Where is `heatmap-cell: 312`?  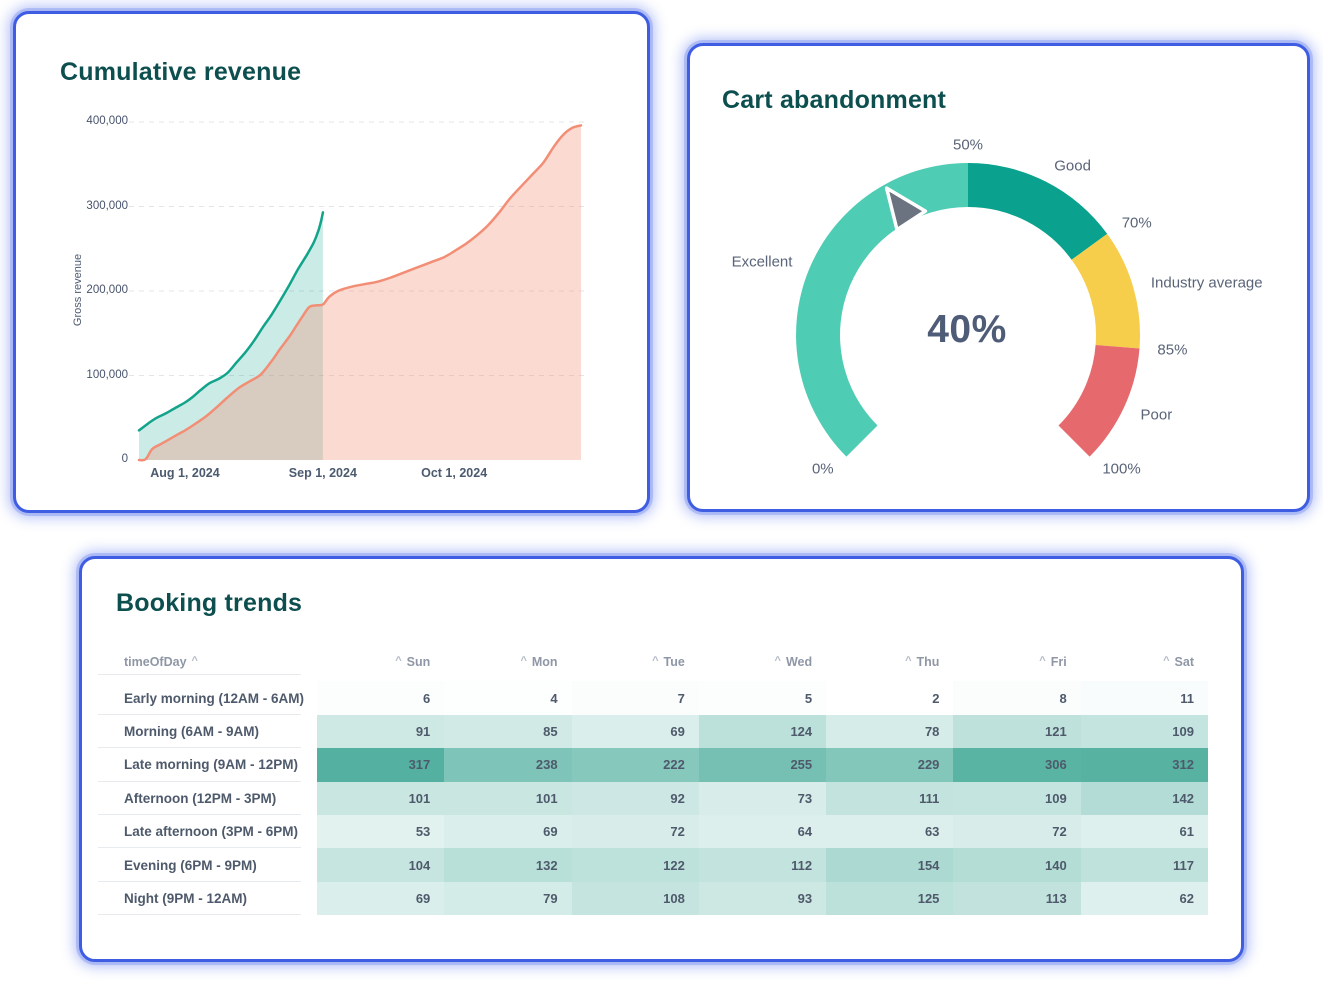
heatmap-cell: 312 is located at coordinates (1144, 765).